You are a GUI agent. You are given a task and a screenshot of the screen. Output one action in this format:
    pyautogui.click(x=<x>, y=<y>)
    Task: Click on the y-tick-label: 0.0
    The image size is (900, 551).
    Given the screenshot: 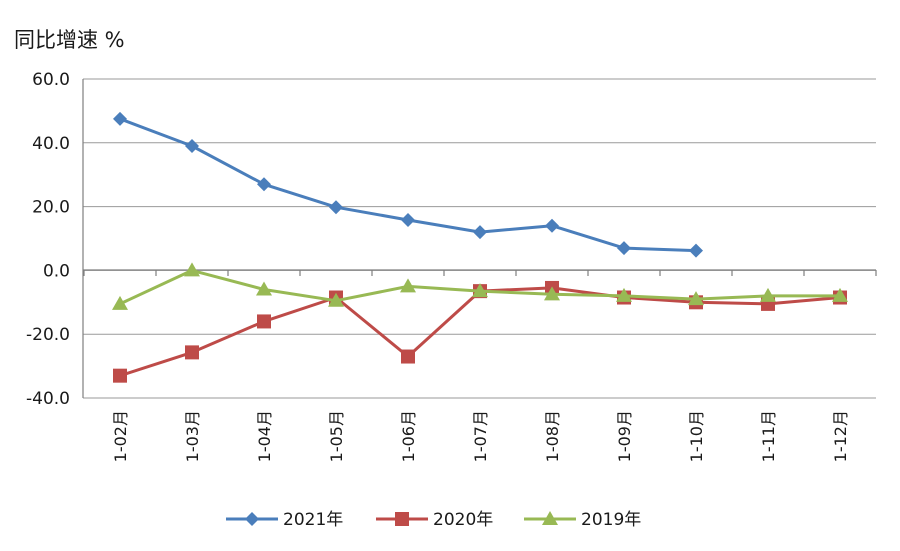 What is the action you would take?
    pyautogui.click(x=56, y=271)
    